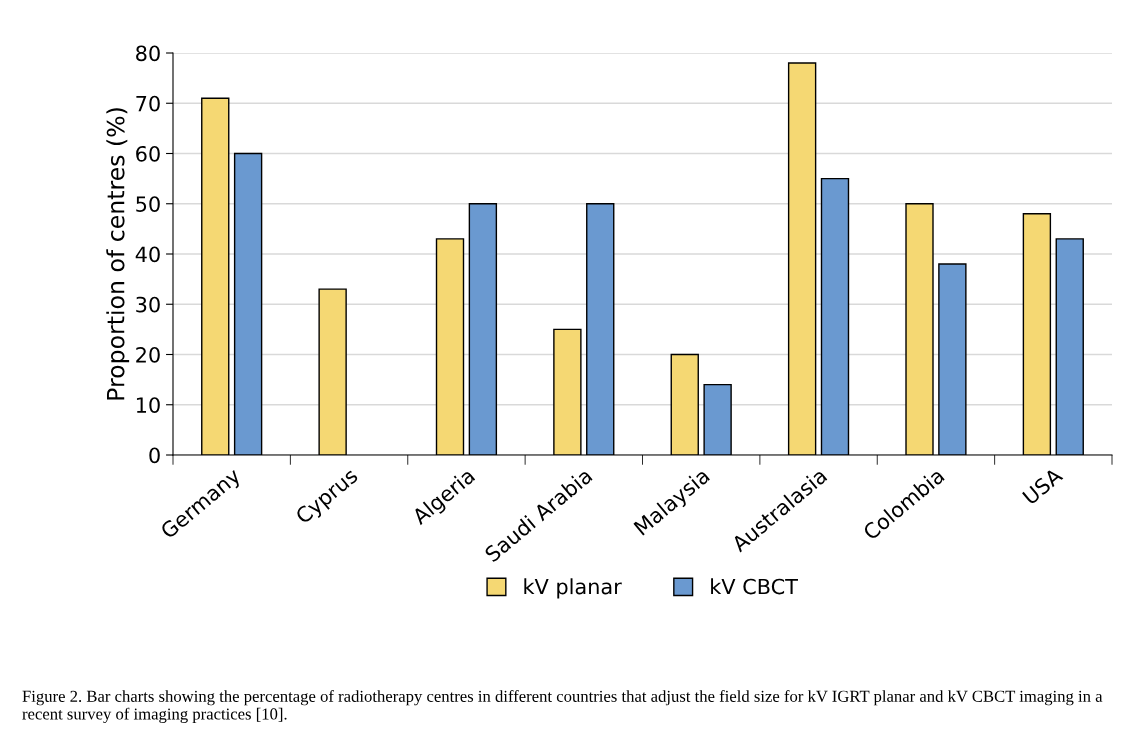 This screenshot has width=1142, height=747. Describe the element at coordinates (754, 586) in the screenshot. I see `legend-label: kV CBCT` at that location.